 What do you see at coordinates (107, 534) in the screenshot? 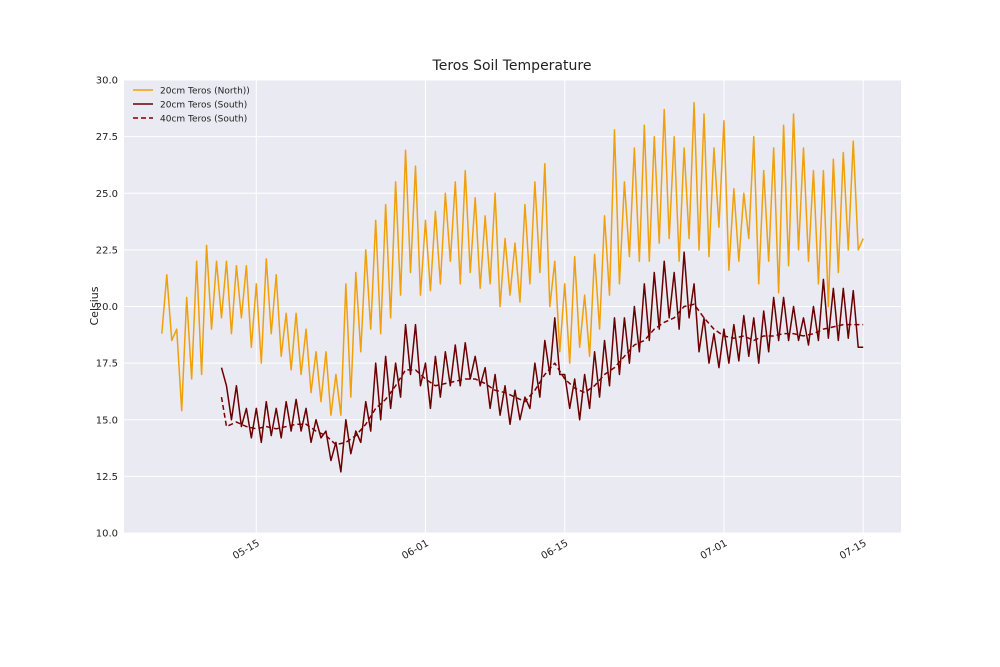
I see `y-tick-label: 10.0` at bounding box center [107, 534].